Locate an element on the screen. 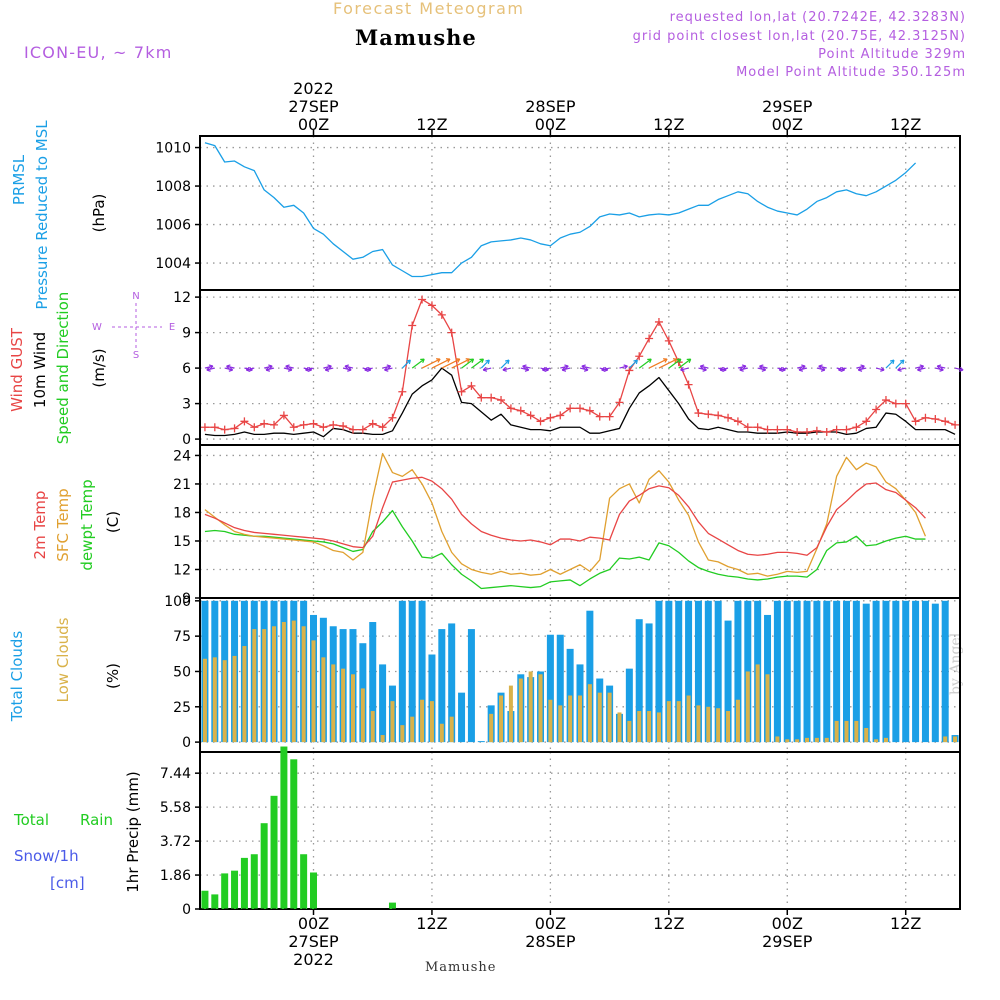 The image size is (1000, 1000). x-tick-label-top: 27SEP is located at coordinates (313, 106).